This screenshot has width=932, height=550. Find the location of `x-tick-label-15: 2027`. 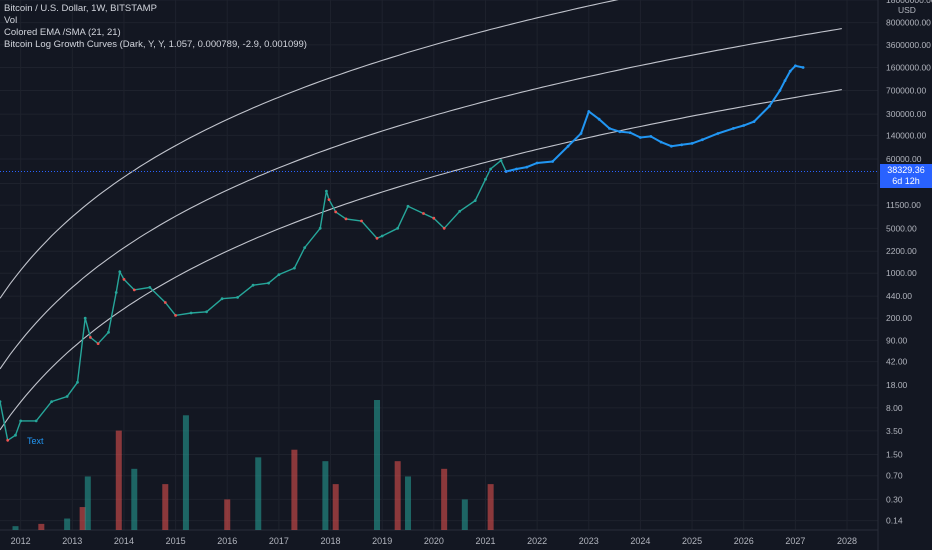

x-tick-label-15: 2027 is located at coordinates (795, 541).